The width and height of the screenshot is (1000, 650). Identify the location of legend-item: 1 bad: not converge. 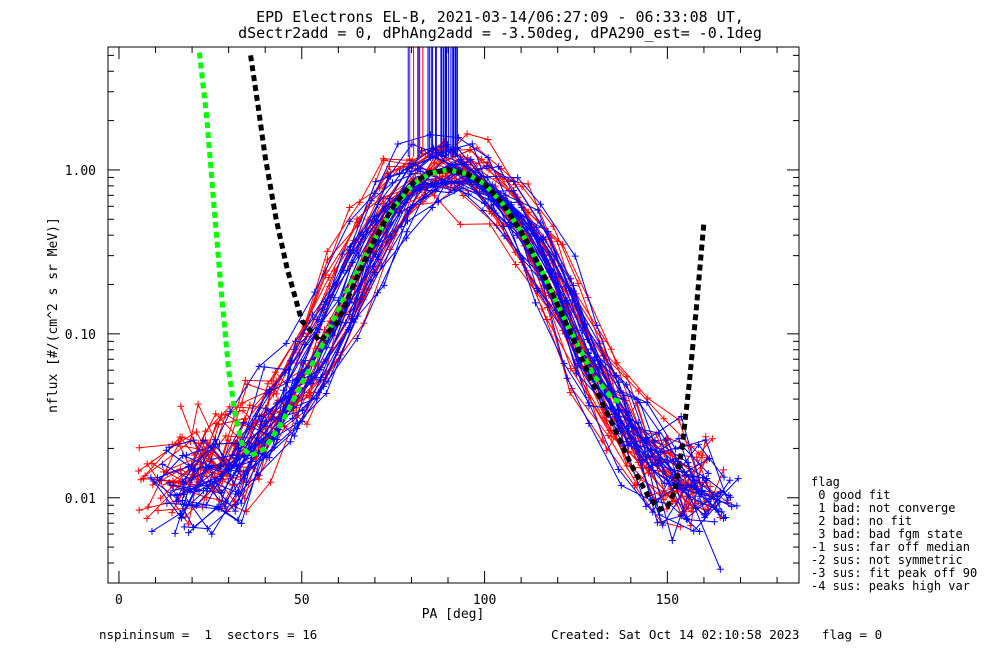
(883, 508).